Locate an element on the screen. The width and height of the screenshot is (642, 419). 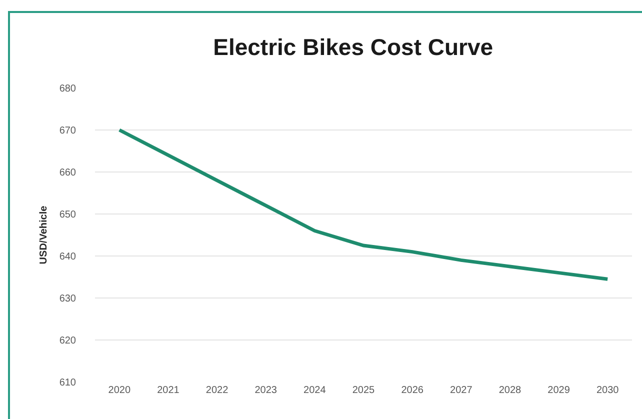
y-tick-label: 640 is located at coordinates (67, 257).